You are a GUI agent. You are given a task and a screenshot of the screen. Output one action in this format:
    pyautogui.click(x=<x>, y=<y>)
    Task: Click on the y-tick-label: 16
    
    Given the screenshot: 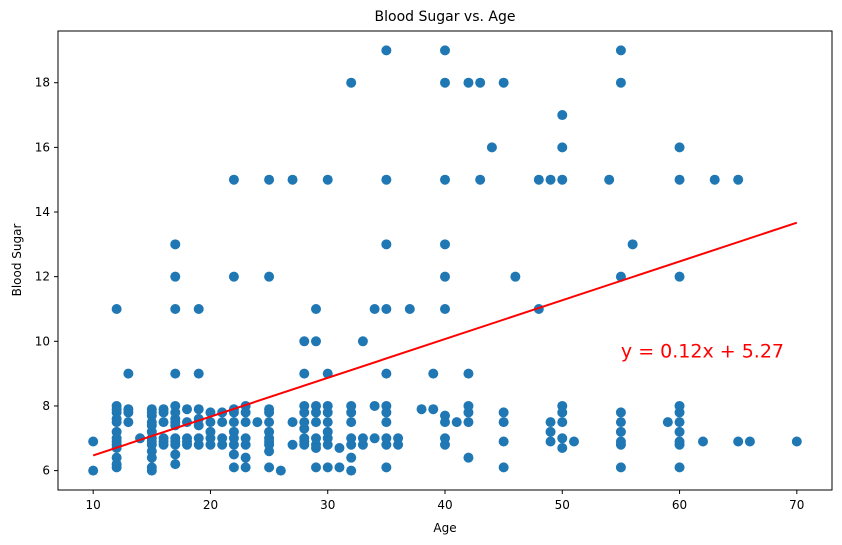 What is the action you would take?
    pyautogui.click(x=42, y=147)
    